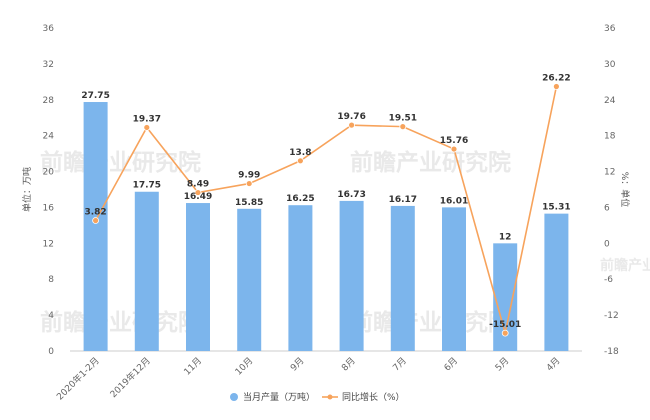 Image resolution: width=650 pixels, height=420 pixels. I want to click on x-tick-label: 7月, so click(400, 364).